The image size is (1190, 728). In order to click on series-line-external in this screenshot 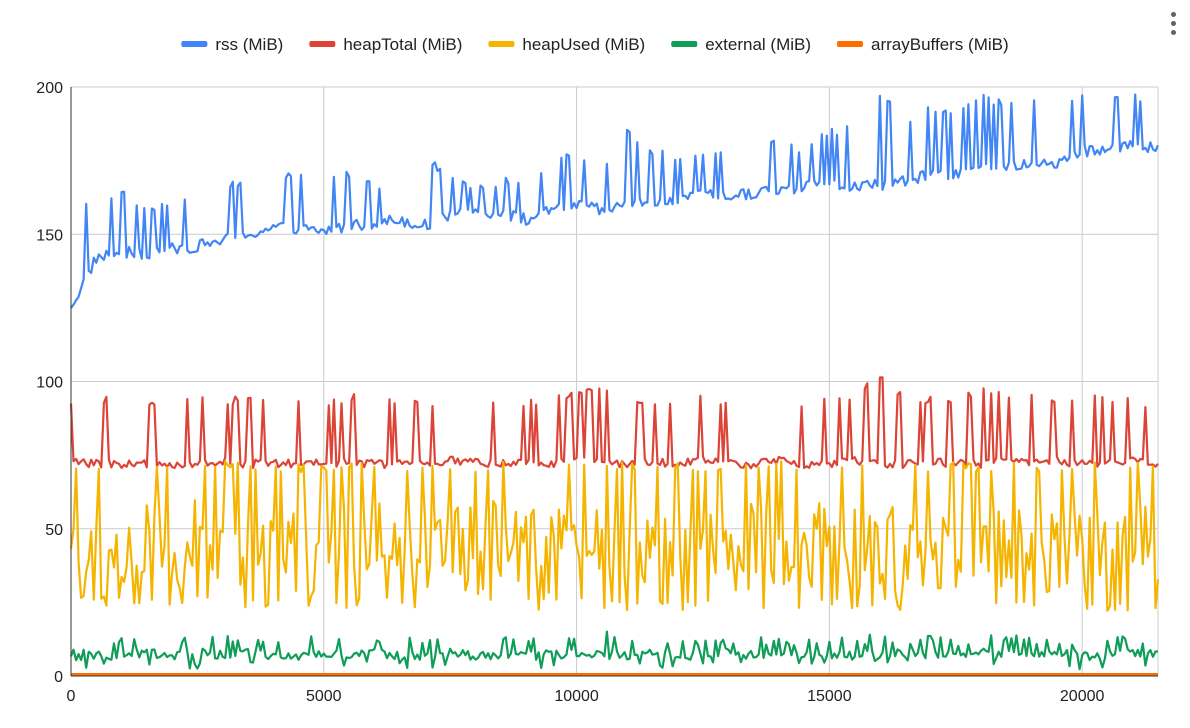, I will do `click(613, 650)`.